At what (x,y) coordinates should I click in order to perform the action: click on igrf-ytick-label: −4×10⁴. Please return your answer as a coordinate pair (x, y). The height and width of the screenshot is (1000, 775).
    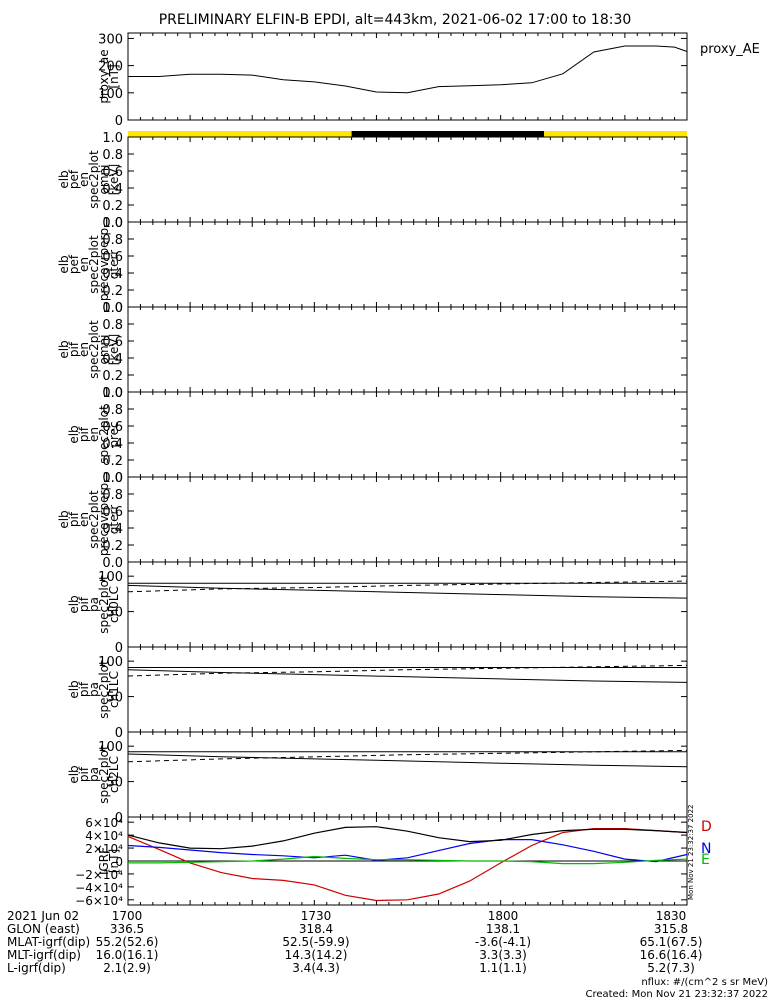
    Looking at the image, I should click on (99, 888).